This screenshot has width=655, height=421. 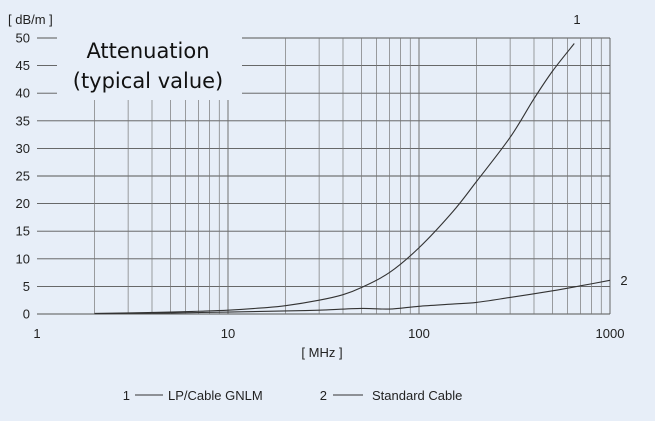 I want to click on chart-title: Attenuation, so click(x=147, y=51).